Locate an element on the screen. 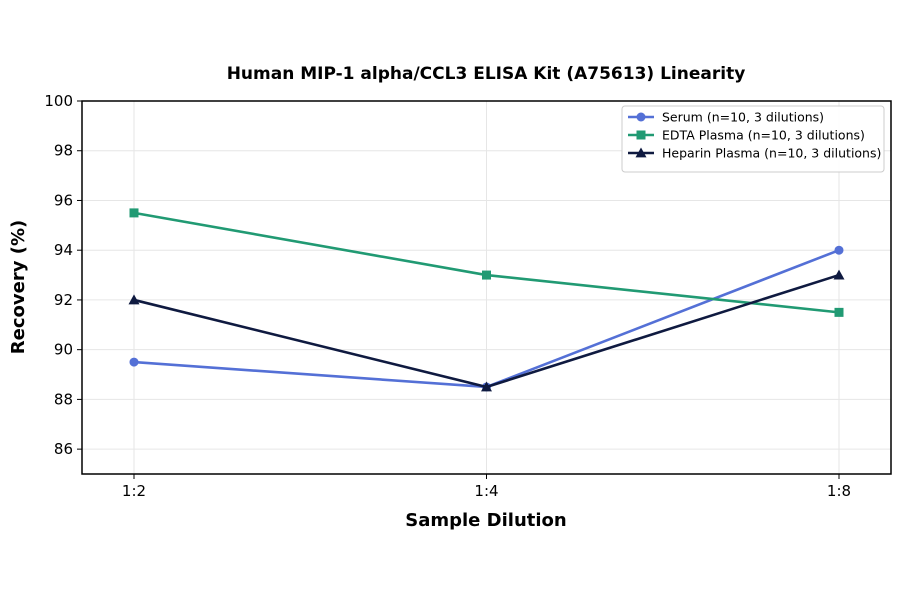  legend-label-2: Heparin Plasma (n=10, 3 dilutions) is located at coordinates (771, 153).